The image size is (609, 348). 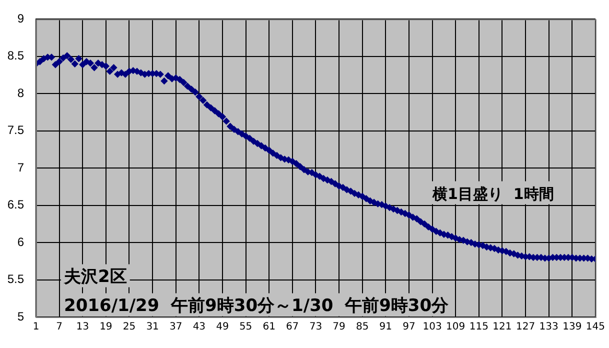 What do you see at coordinates (502, 327) in the screenshot?
I see `x-tick-label: 121` at bounding box center [502, 327].